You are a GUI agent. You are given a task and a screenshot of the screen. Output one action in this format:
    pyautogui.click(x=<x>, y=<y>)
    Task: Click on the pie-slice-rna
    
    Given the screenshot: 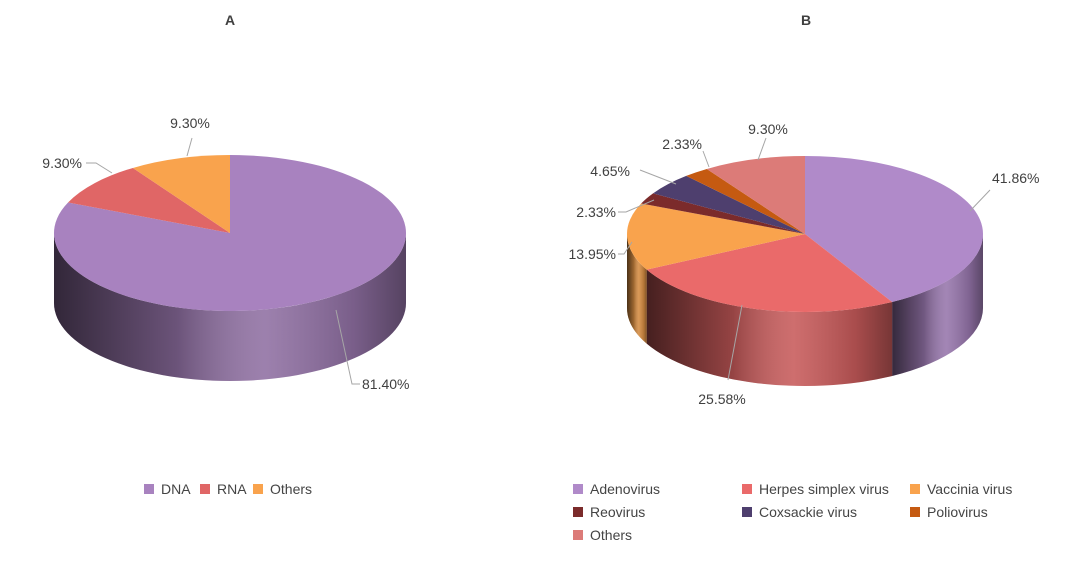 What is the action you would take?
    pyautogui.click(x=149, y=200)
    